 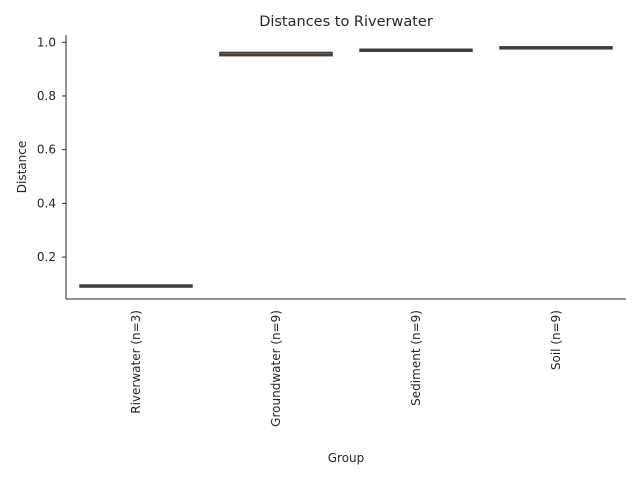 I want to click on y-tick-label: 0.8, so click(x=46, y=96).